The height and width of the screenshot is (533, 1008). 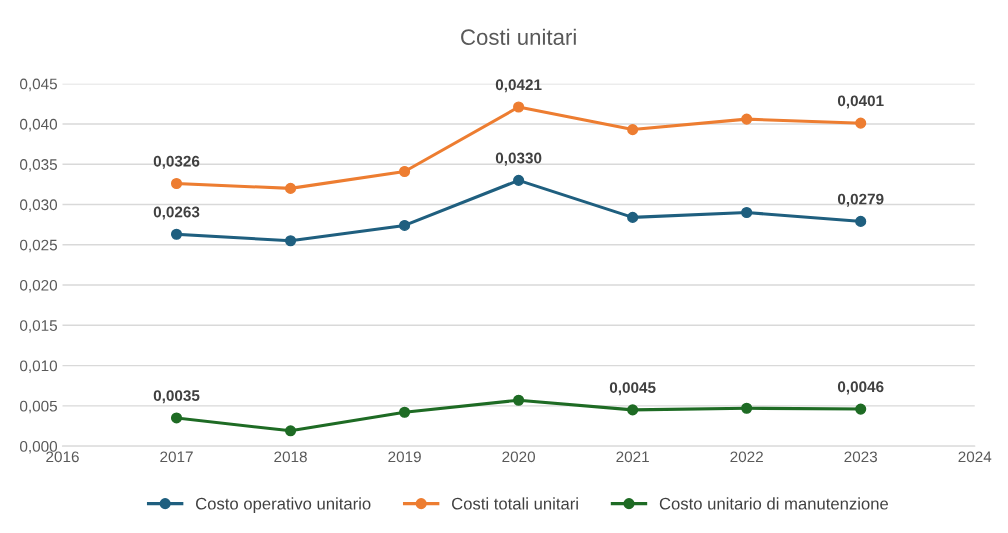 What do you see at coordinates (518, 37) in the screenshot?
I see `chart-title: Costi unitari` at bounding box center [518, 37].